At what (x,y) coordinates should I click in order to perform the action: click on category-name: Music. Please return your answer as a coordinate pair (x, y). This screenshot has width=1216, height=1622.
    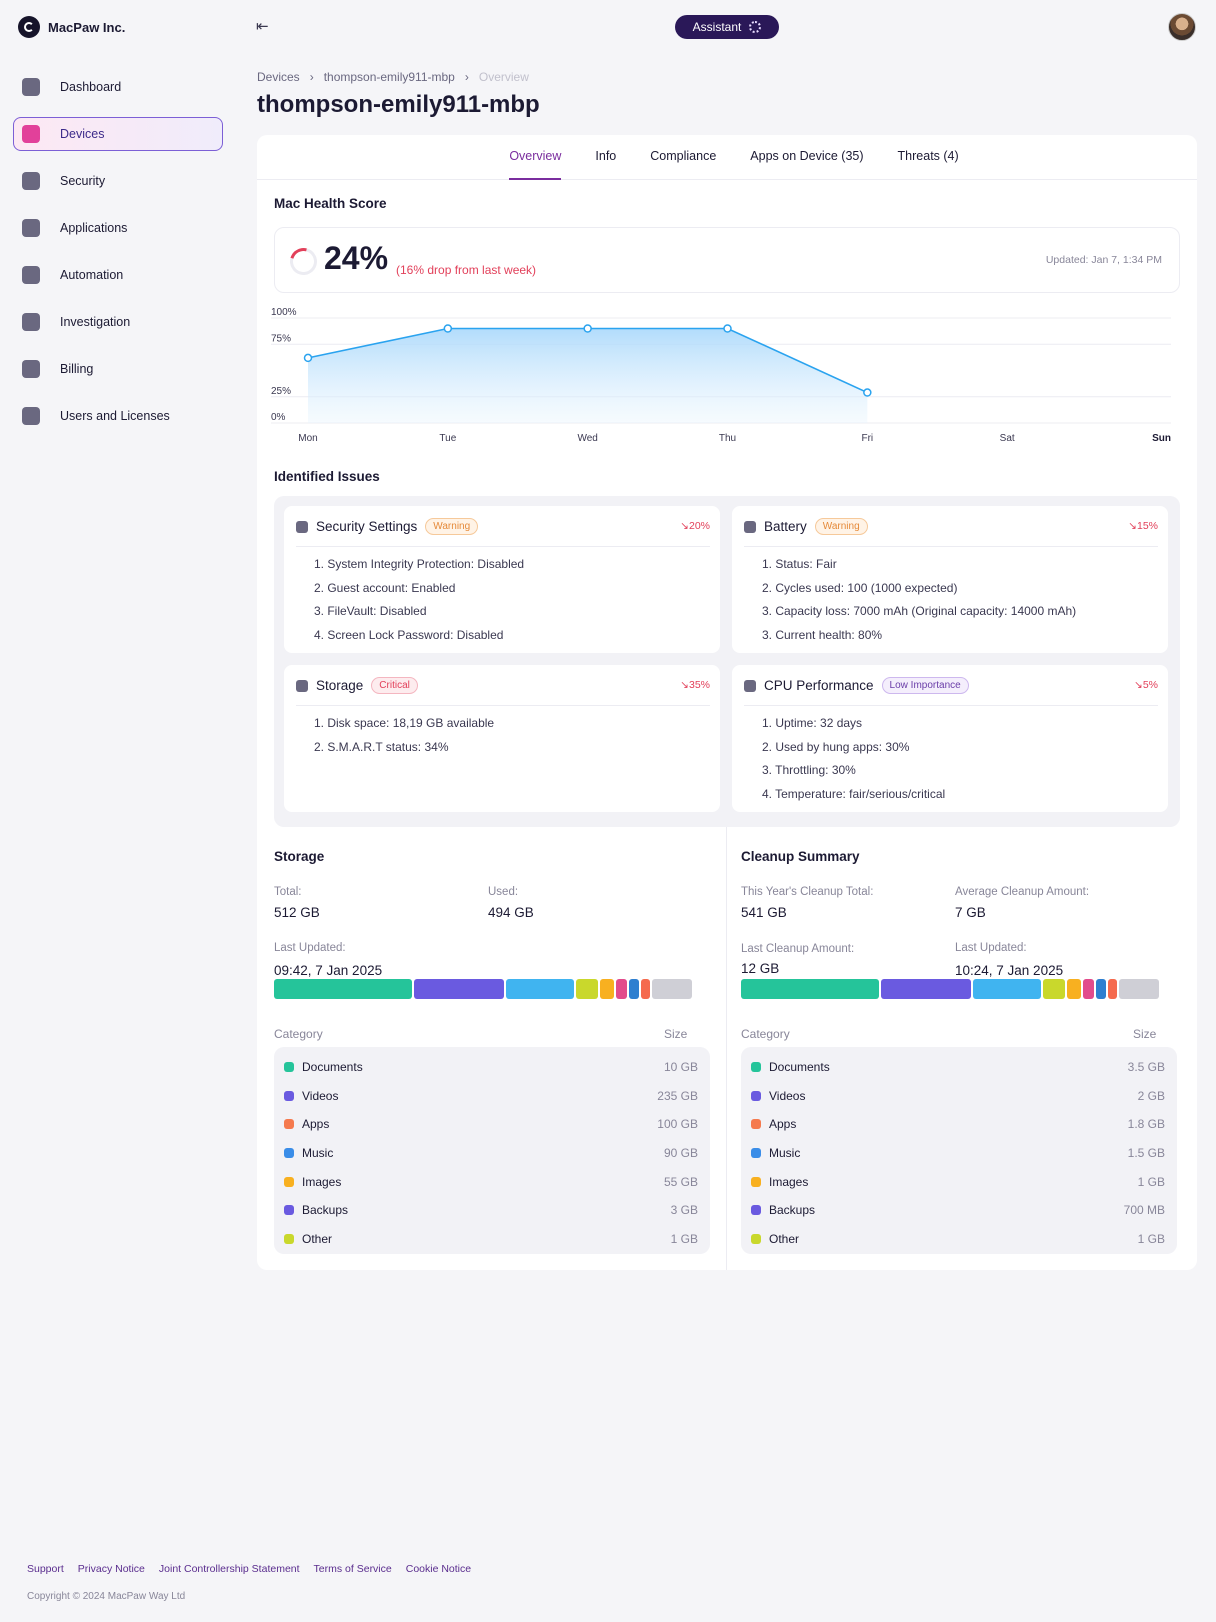
    Looking at the image, I should click on (785, 1153).